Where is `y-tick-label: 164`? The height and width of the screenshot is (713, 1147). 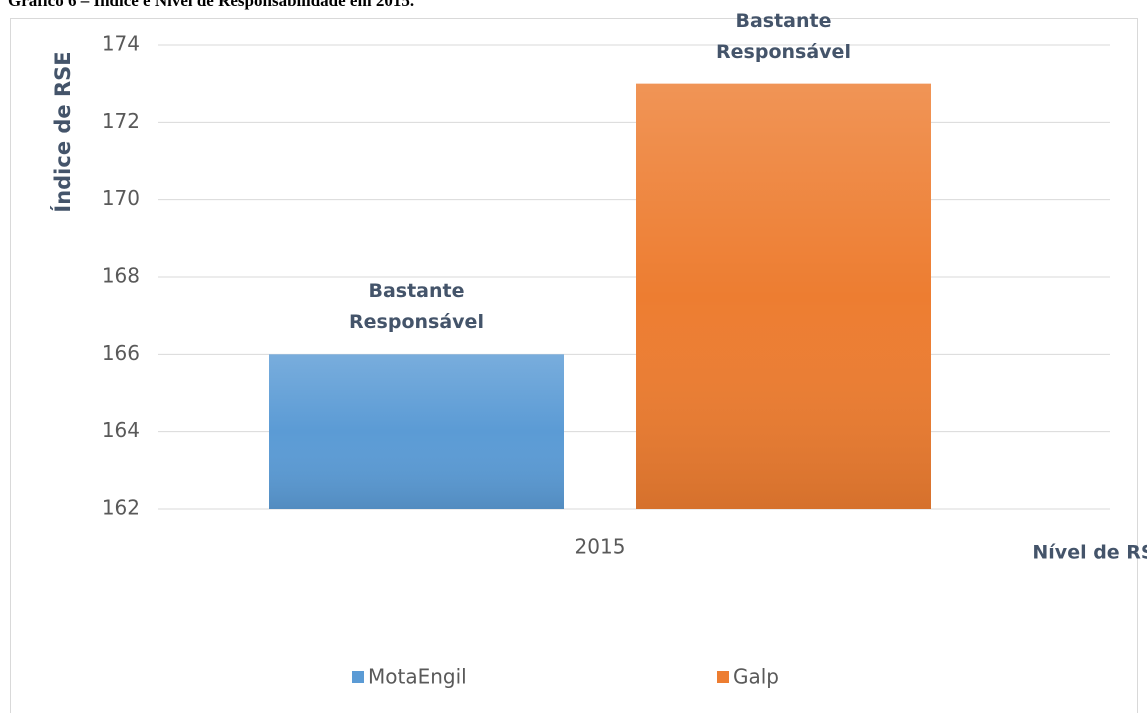 y-tick-label: 164 is located at coordinates (121, 430).